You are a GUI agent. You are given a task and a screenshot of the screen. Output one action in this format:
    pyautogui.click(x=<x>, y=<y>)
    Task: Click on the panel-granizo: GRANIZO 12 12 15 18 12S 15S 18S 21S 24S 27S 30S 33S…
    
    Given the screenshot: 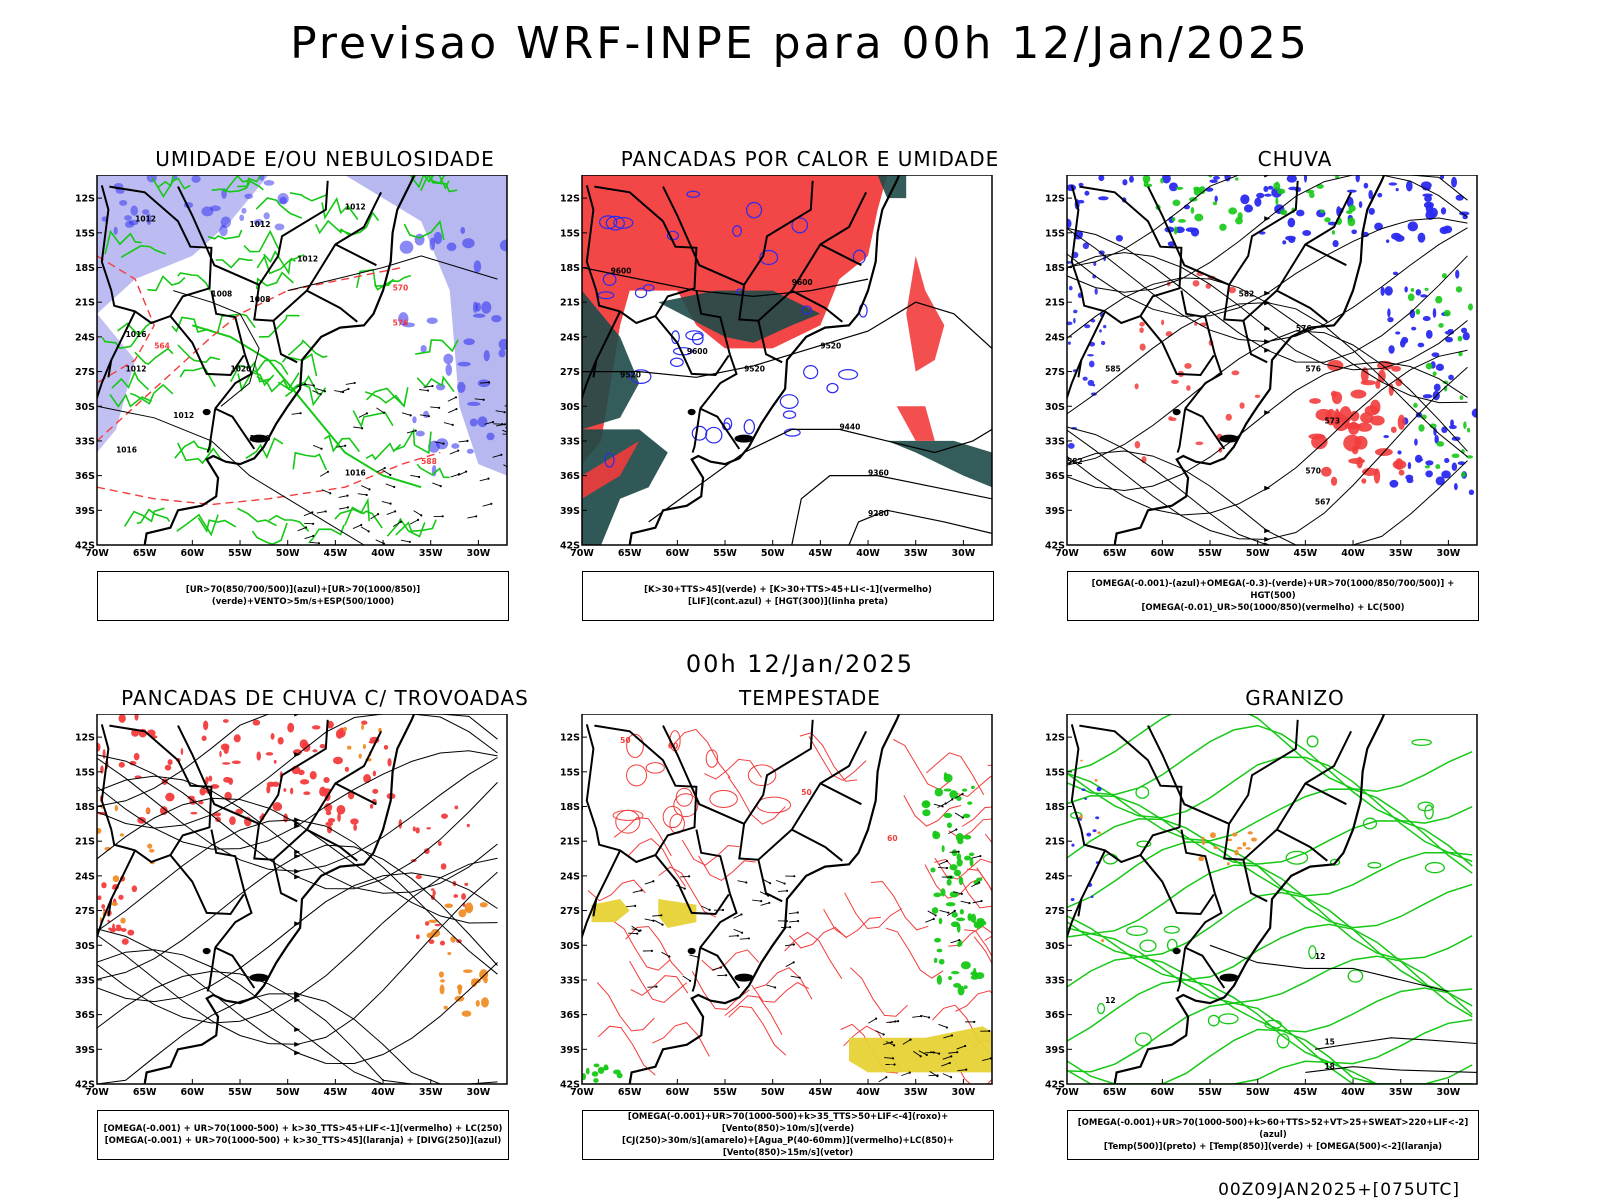 What is the action you would take?
    pyautogui.click(x=1295, y=931)
    